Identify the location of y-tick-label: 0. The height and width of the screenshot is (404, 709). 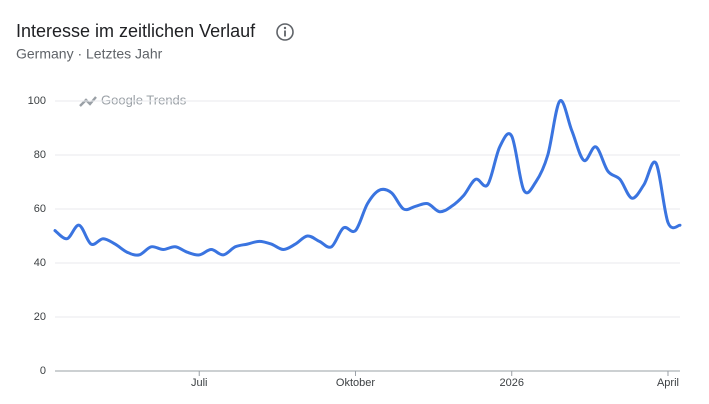
(43, 371).